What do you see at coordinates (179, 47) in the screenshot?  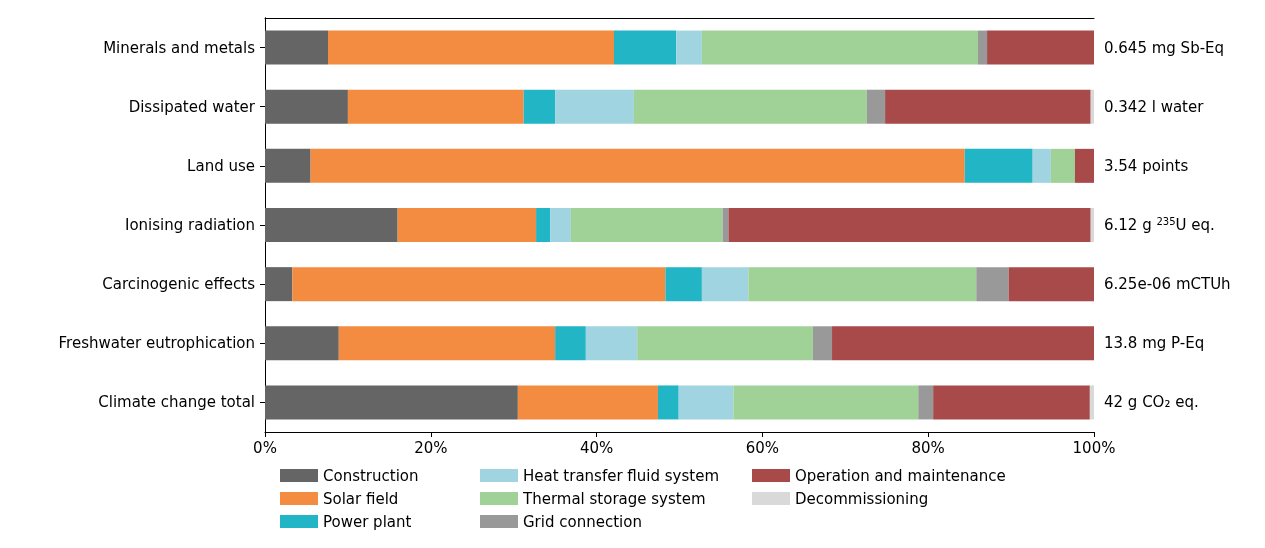 I see `y-tick-label: Minerals and metals` at bounding box center [179, 47].